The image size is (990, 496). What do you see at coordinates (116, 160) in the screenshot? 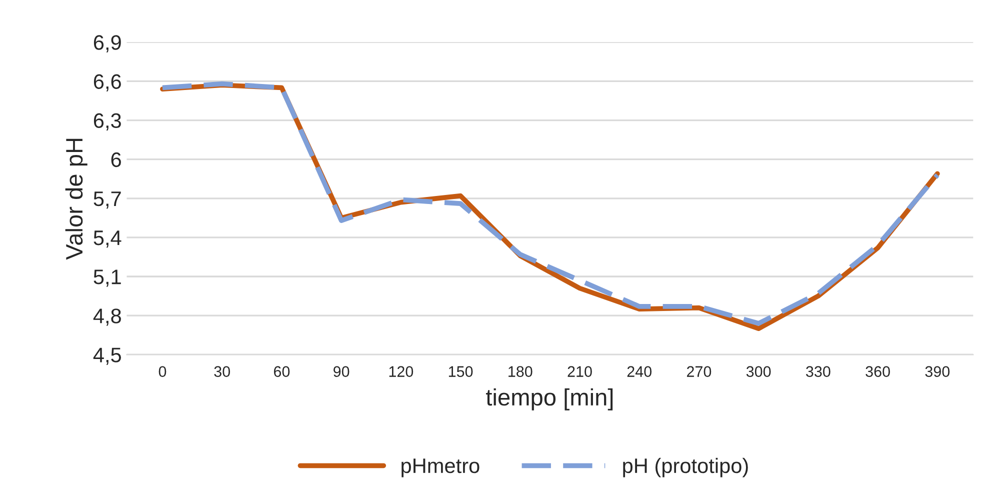
I see `y-tick-label: 6` at bounding box center [116, 160].